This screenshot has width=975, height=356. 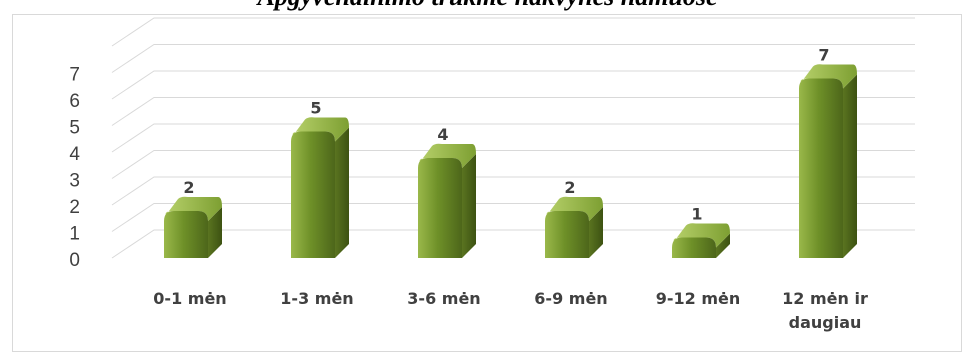 I want to click on x-tick-label: 9-12 mėn, so click(x=698, y=298).